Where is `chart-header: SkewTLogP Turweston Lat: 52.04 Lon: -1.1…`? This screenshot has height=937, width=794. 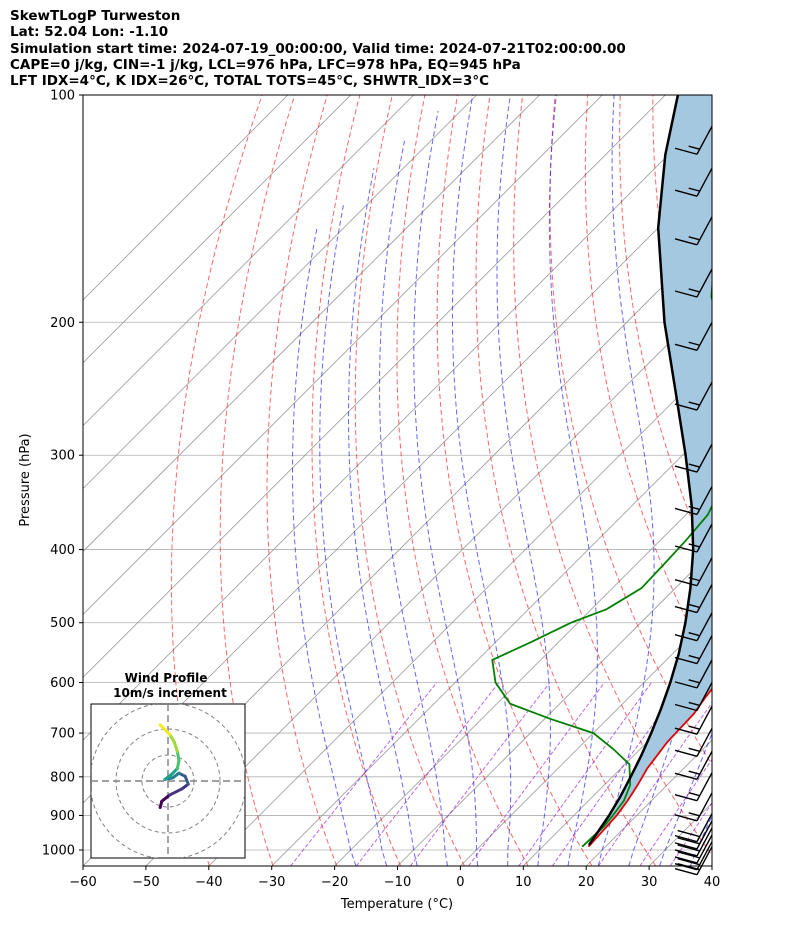 chart-header: SkewTLogP Turweston Lat: 52.04 Lon: -1.1… is located at coordinates (400, 48).